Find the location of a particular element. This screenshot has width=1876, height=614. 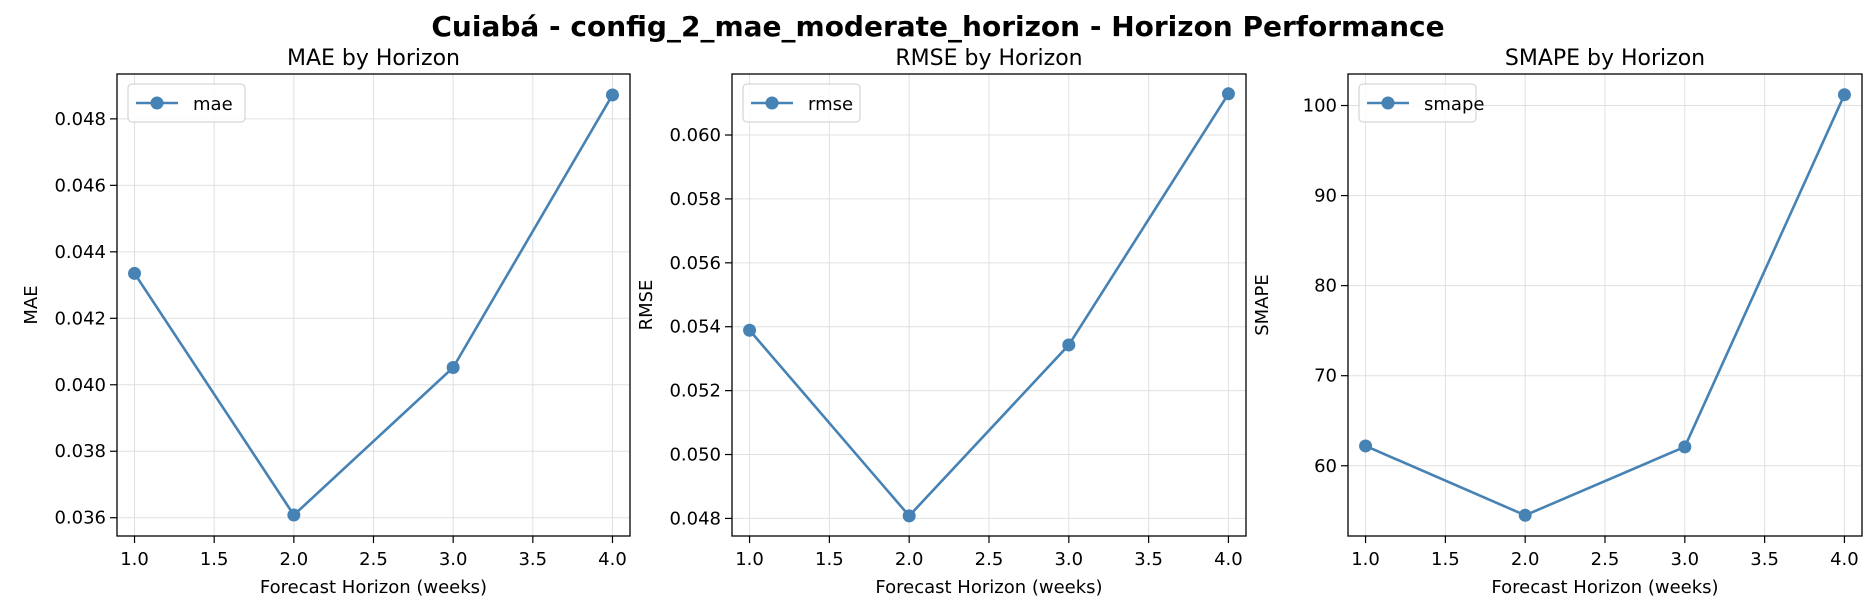

legend-label: smape is located at coordinates (1454, 104).